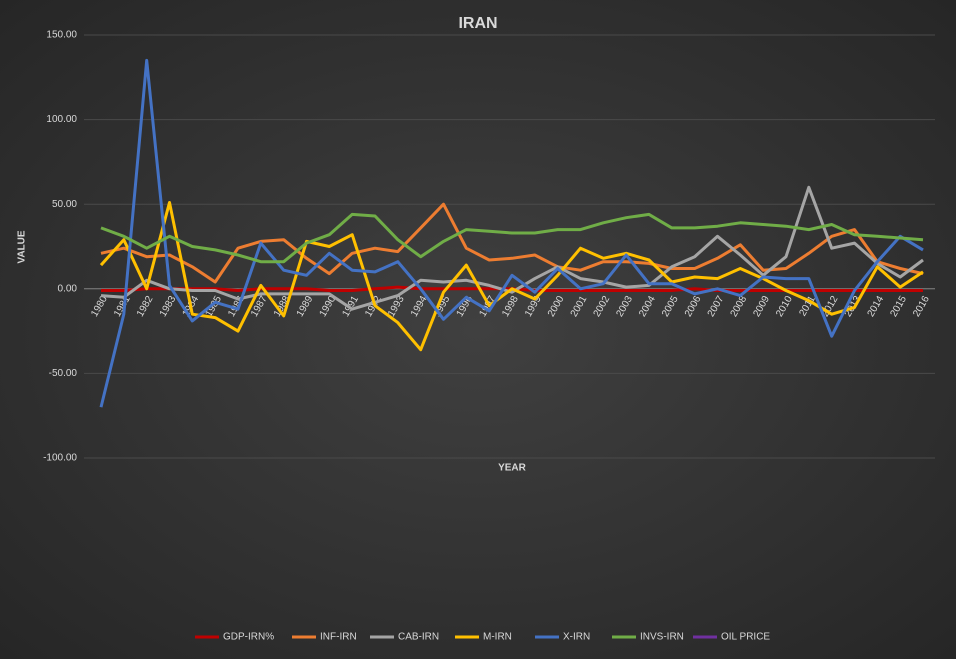 Image resolution: width=956 pixels, height=659 pixels. What do you see at coordinates (418, 637) in the screenshot?
I see `legend-label: CAB-IRN` at bounding box center [418, 637].